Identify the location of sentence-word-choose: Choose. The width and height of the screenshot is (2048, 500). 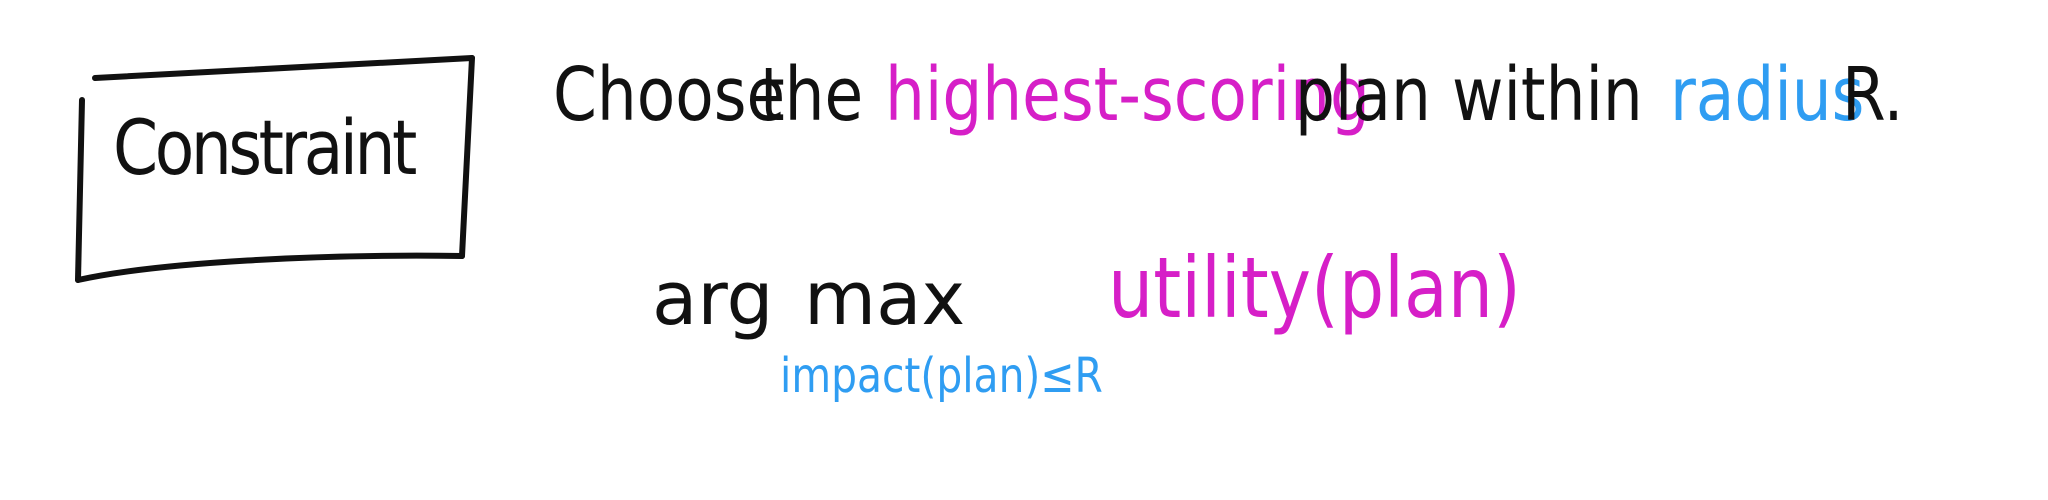
(669, 95).